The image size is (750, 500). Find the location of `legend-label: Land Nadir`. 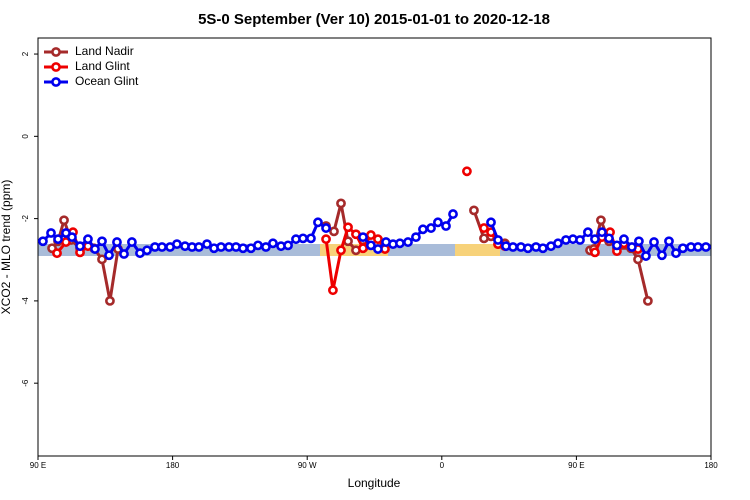

legend-label: Land Nadir is located at coordinates (104, 51).